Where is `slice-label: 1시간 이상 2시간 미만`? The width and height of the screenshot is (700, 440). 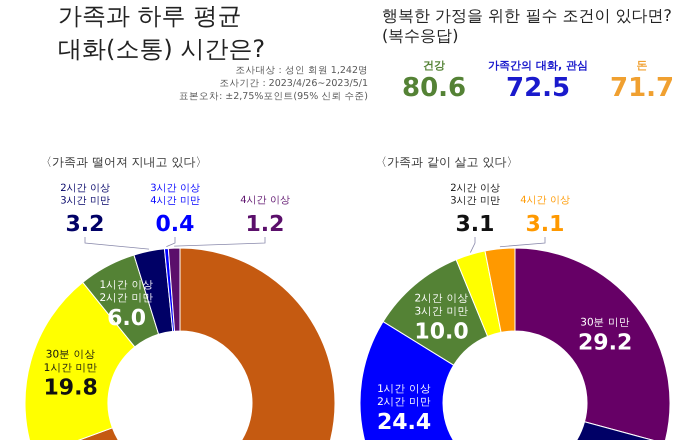 slice-label: 1시간 이상 2시간 미만 is located at coordinates (404, 395).